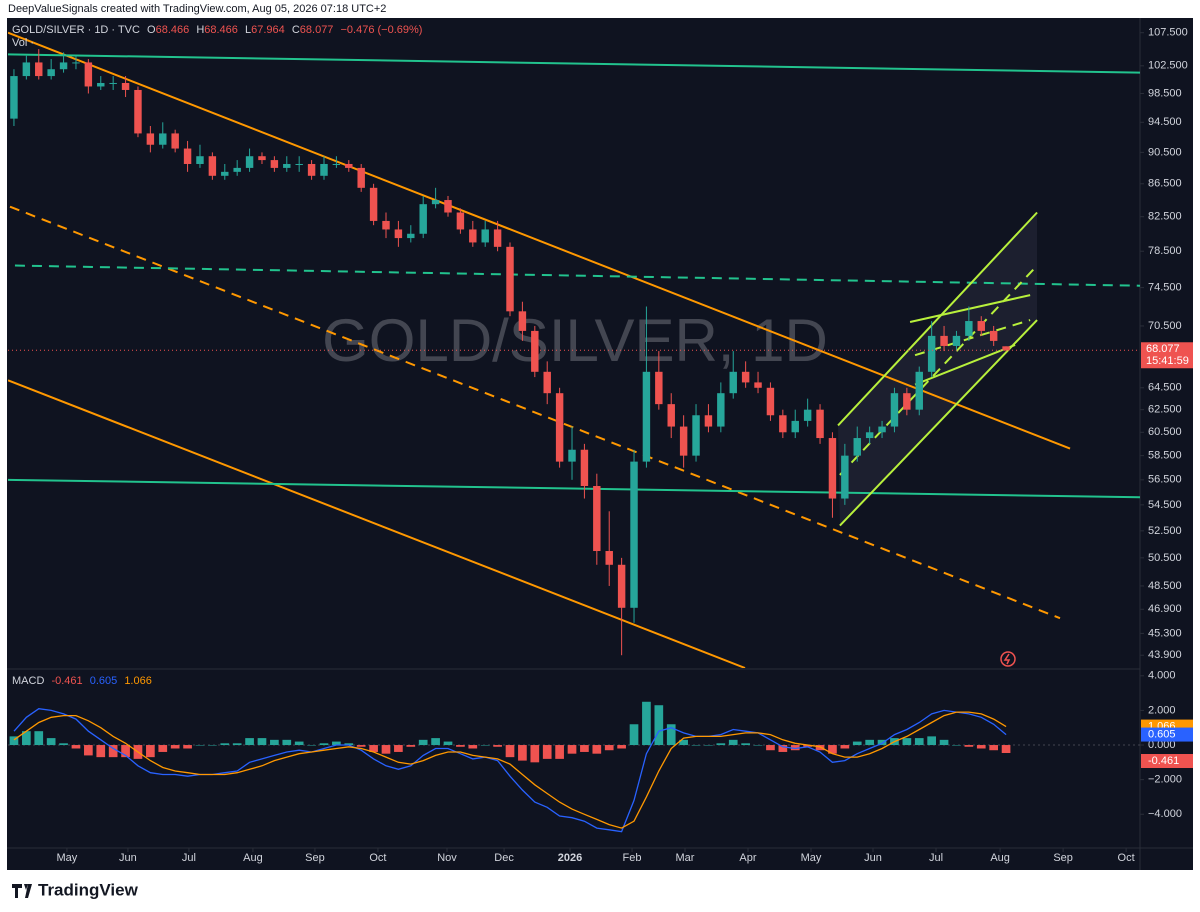 The image size is (1200, 912). I want to click on y-tick-label: 56.500, so click(1165, 480).